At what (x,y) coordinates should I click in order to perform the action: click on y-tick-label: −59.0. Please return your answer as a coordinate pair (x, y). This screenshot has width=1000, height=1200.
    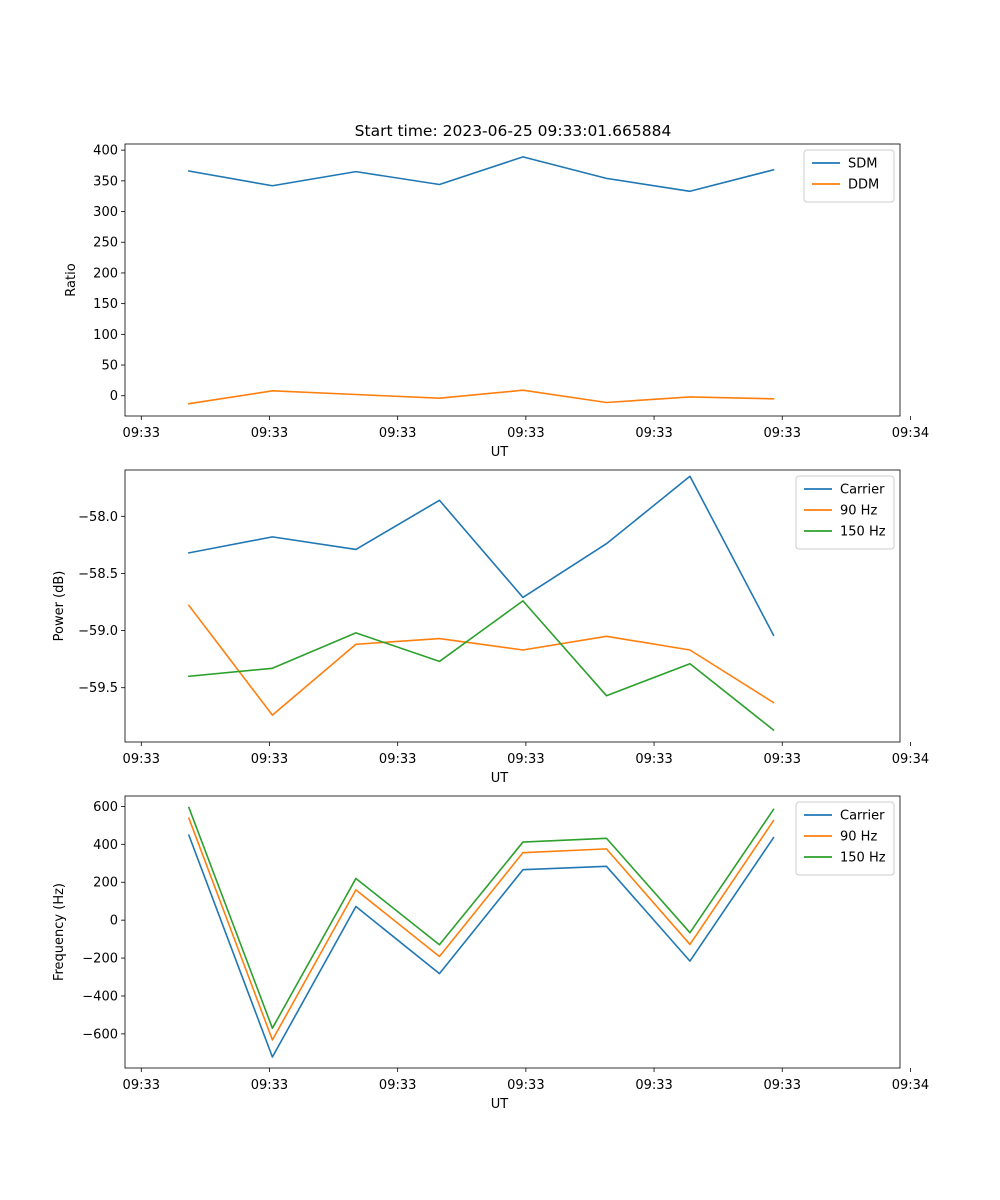
    Looking at the image, I should click on (98, 631).